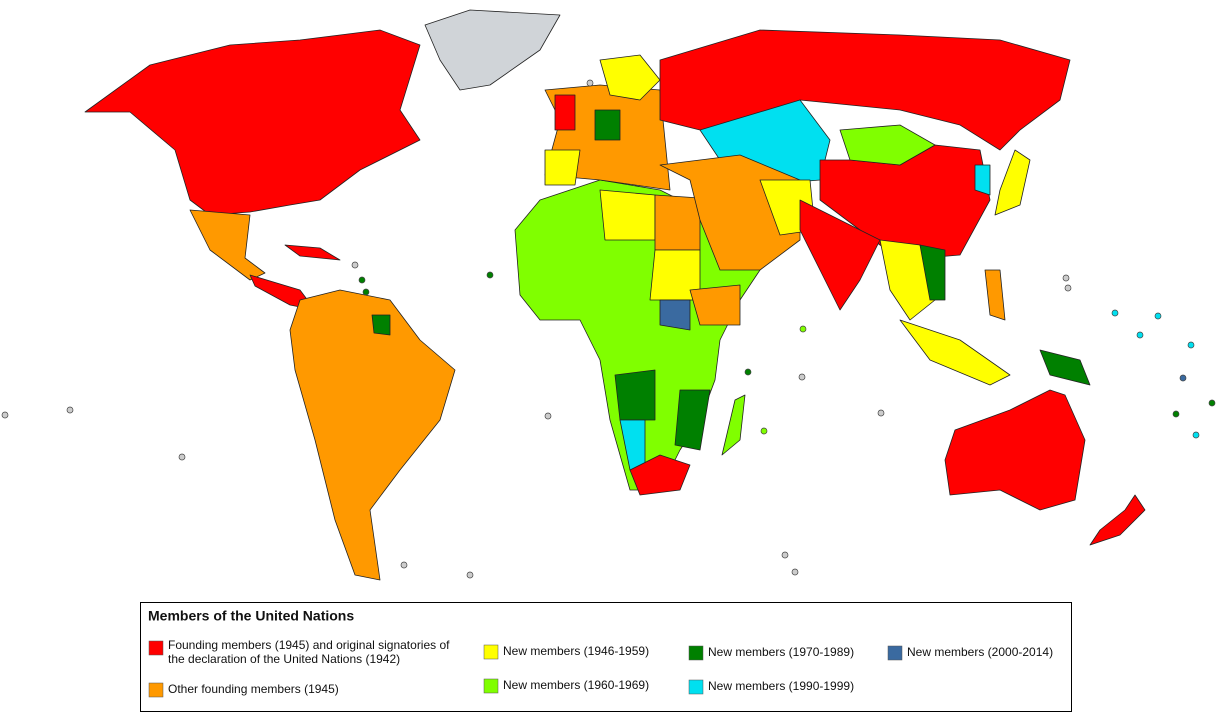  What do you see at coordinates (1015, 450) in the screenshot?
I see `australia` at bounding box center [1015, 450].